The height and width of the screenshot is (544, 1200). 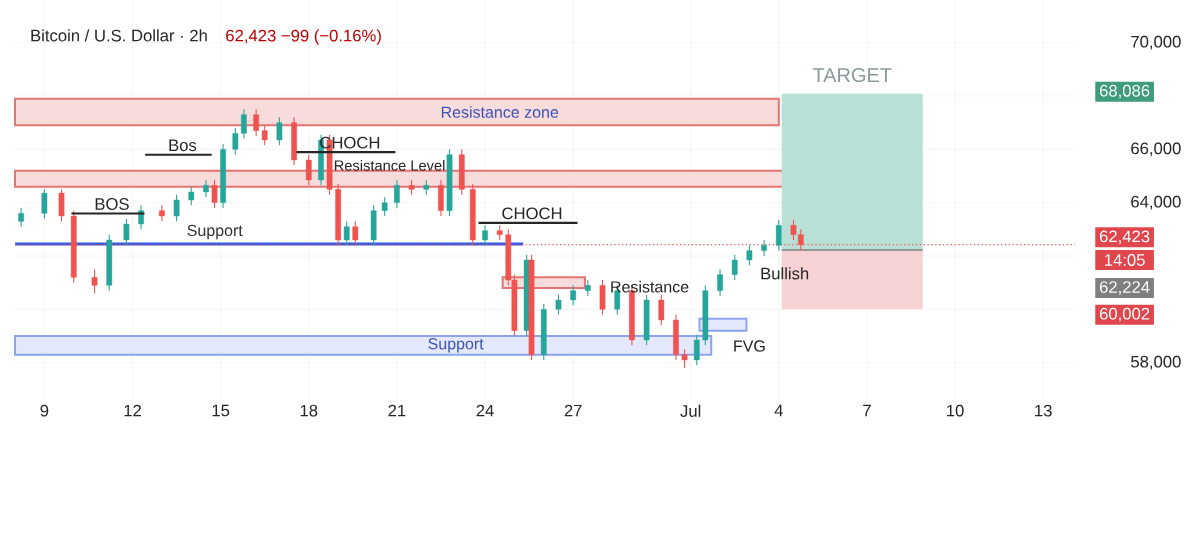 What do you see at coordinates (955, 410) in the screenshot?
I see `x-tick-label: 10` at bounding box center [955, 410].